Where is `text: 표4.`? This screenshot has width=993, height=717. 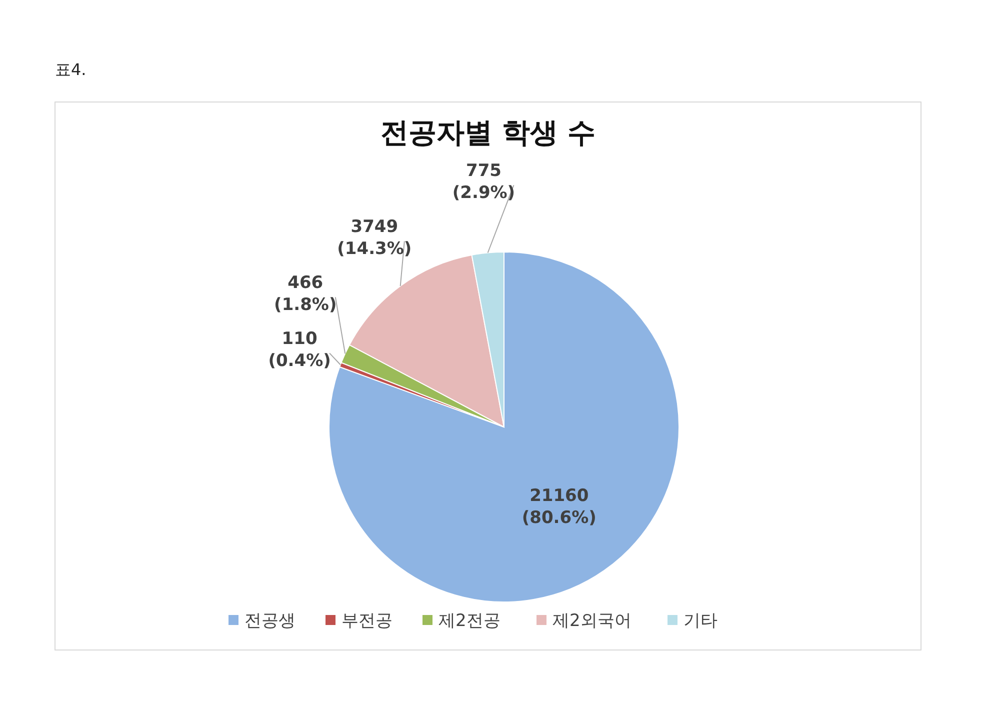 text: 표4. is located at coordinates (70, 69).